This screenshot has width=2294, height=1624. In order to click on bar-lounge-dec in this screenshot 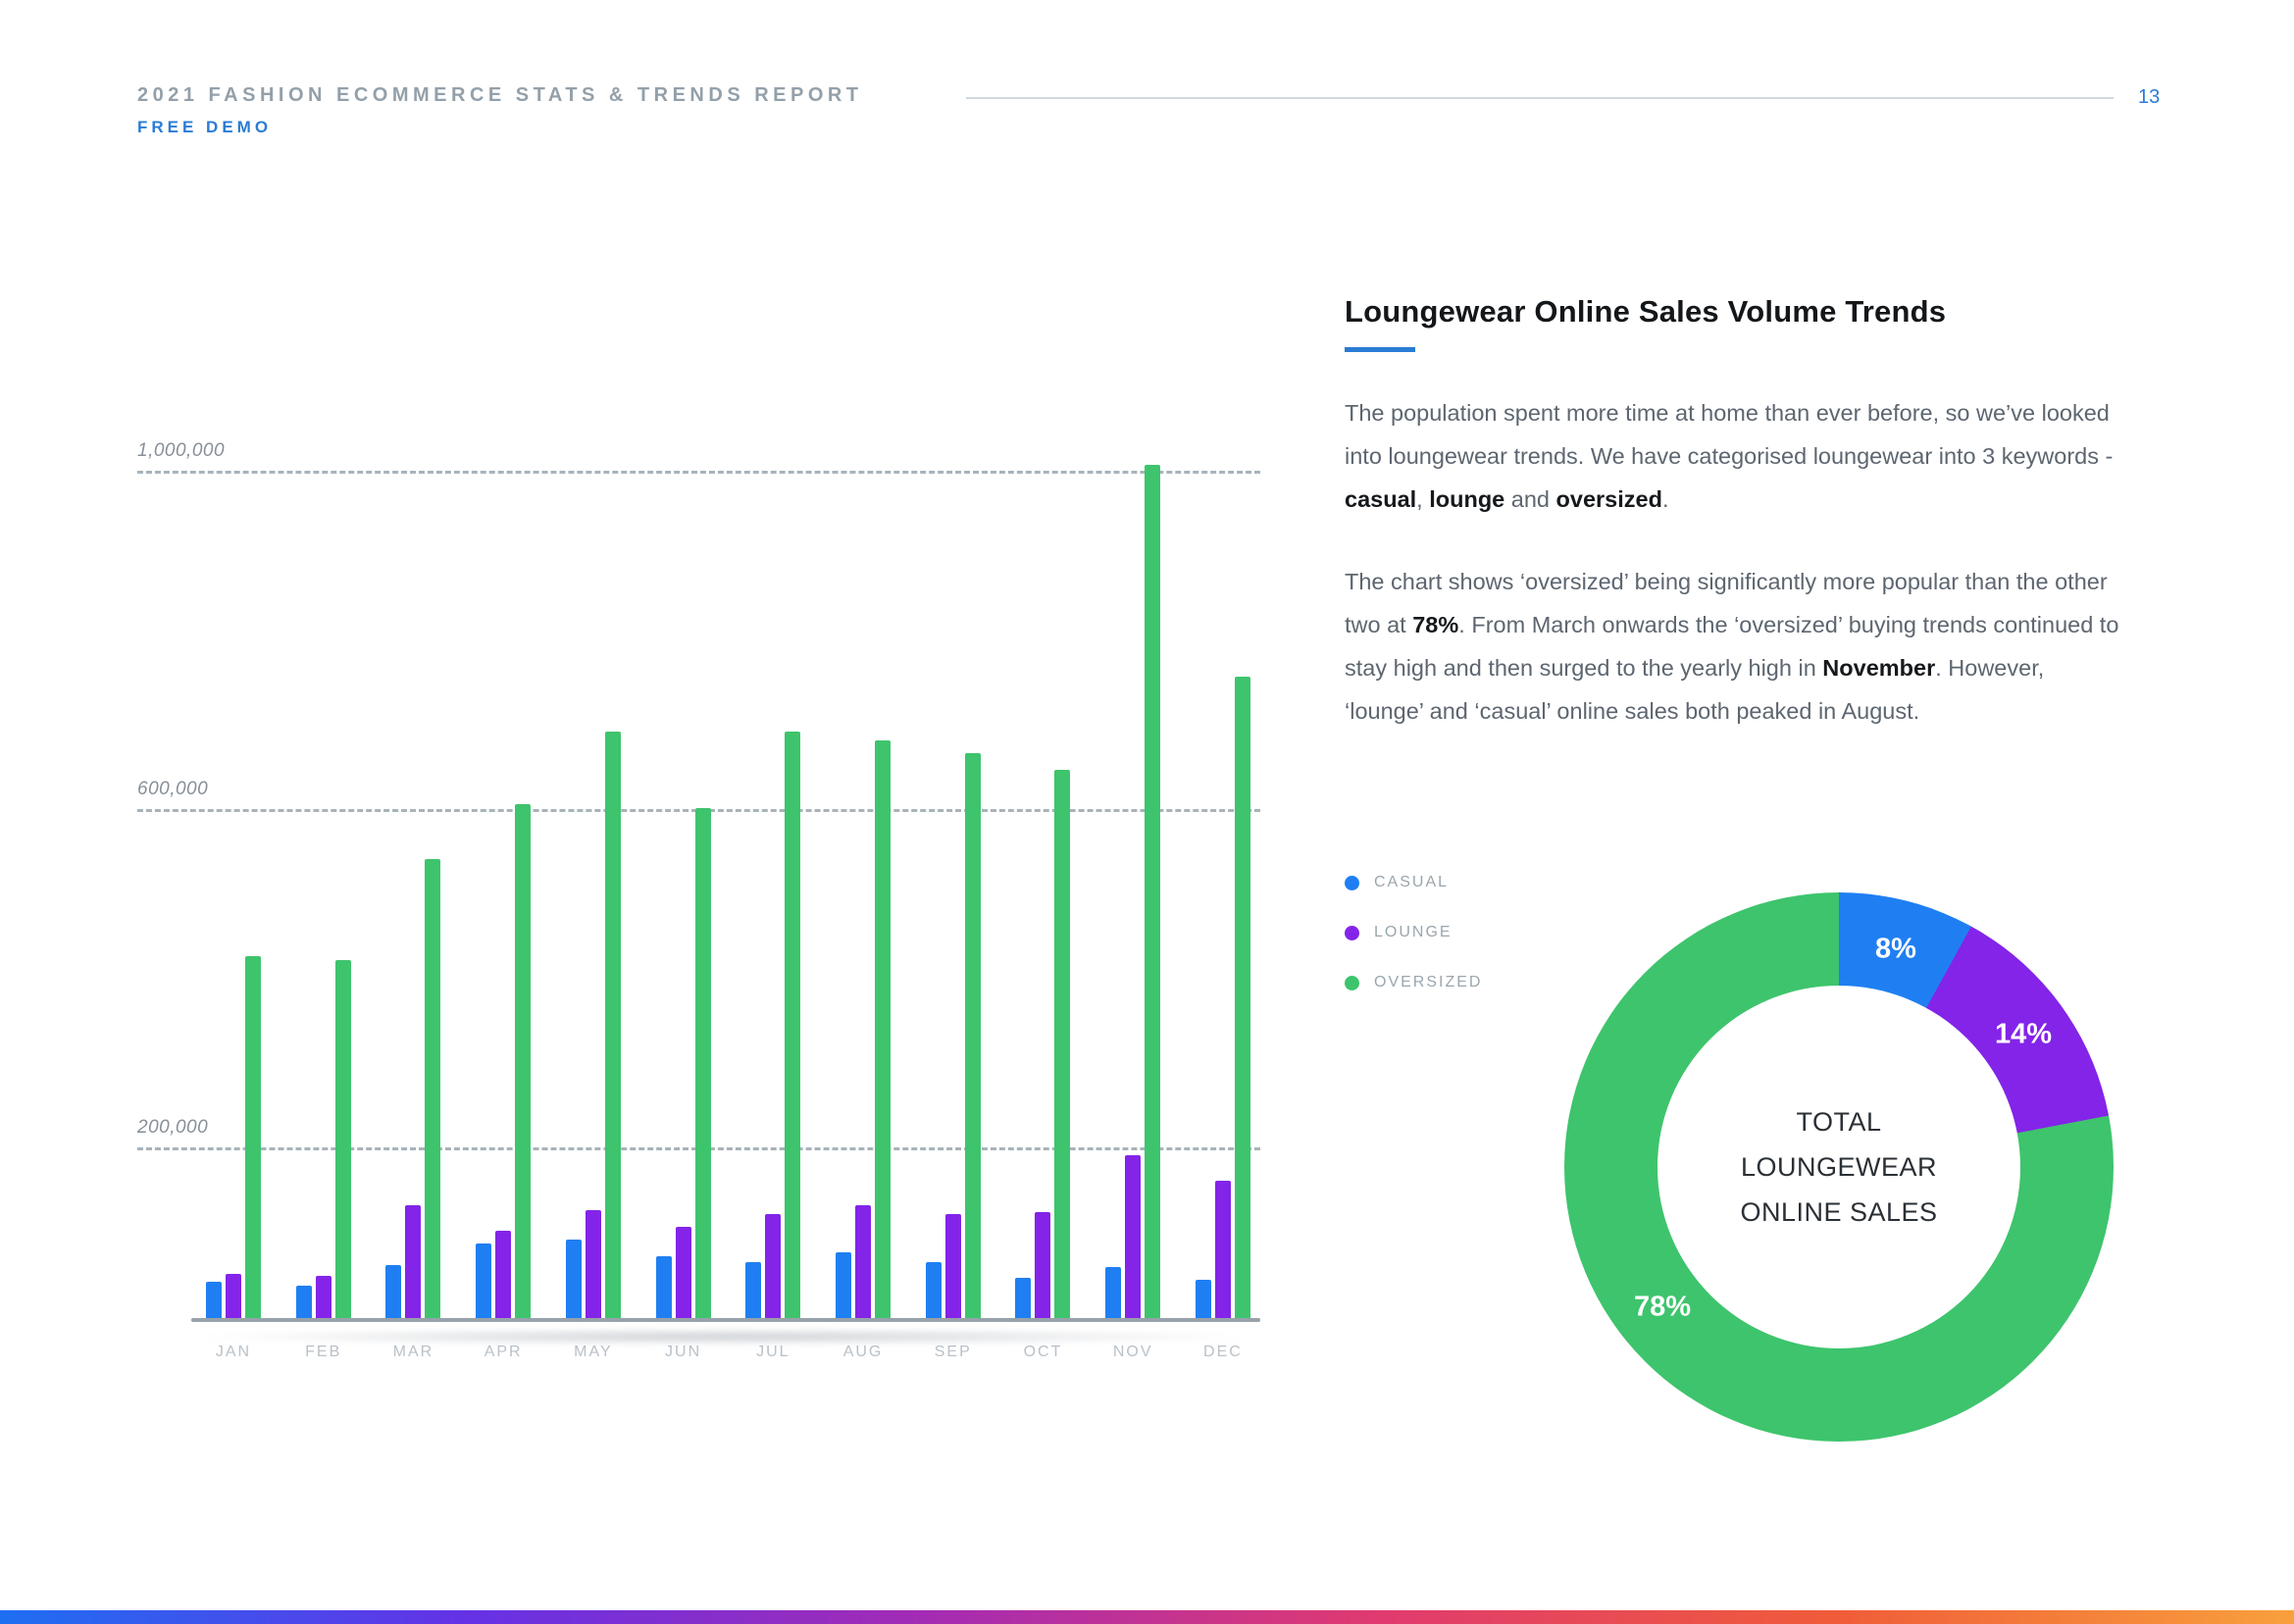, I will do `click(1222, 1250)`.